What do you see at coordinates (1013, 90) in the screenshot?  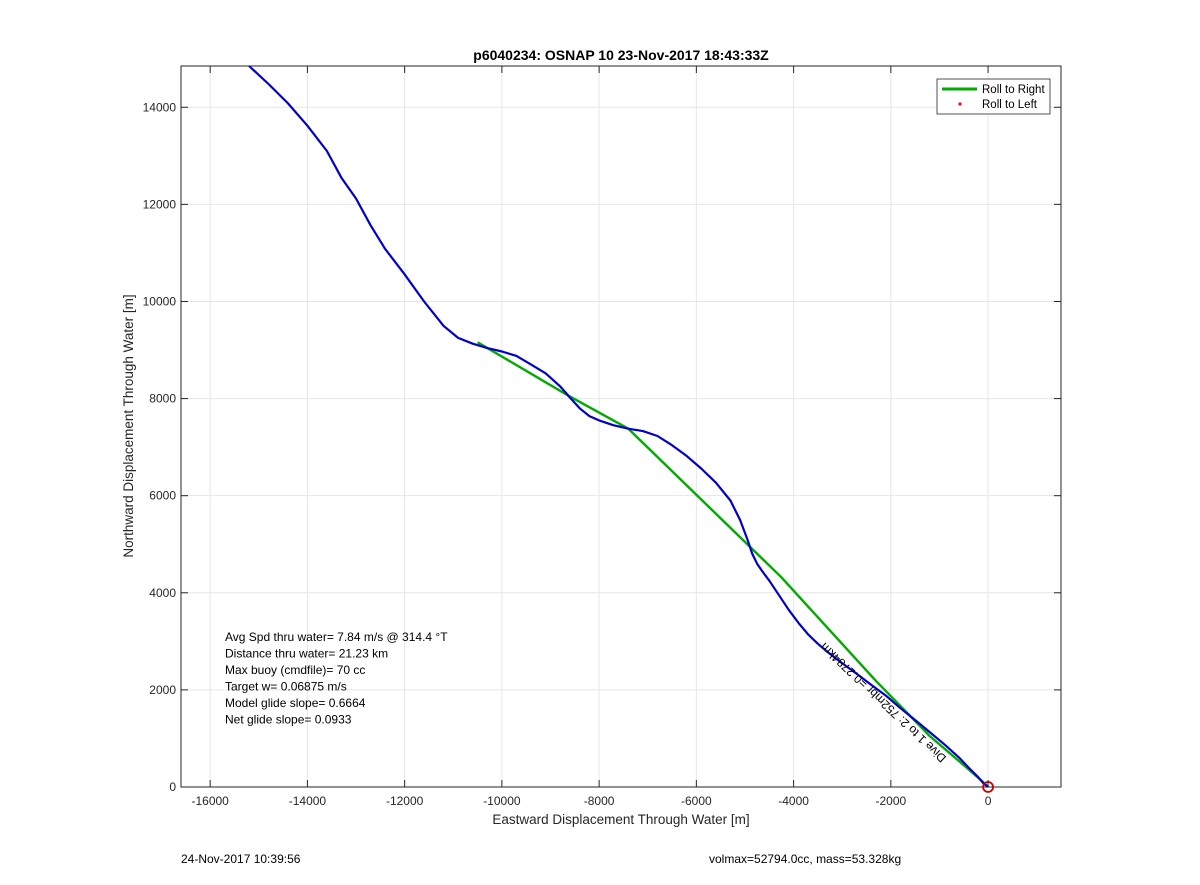 I see `legend-label-roll-right: Roll to Right` at bounding box center [1013, 90].